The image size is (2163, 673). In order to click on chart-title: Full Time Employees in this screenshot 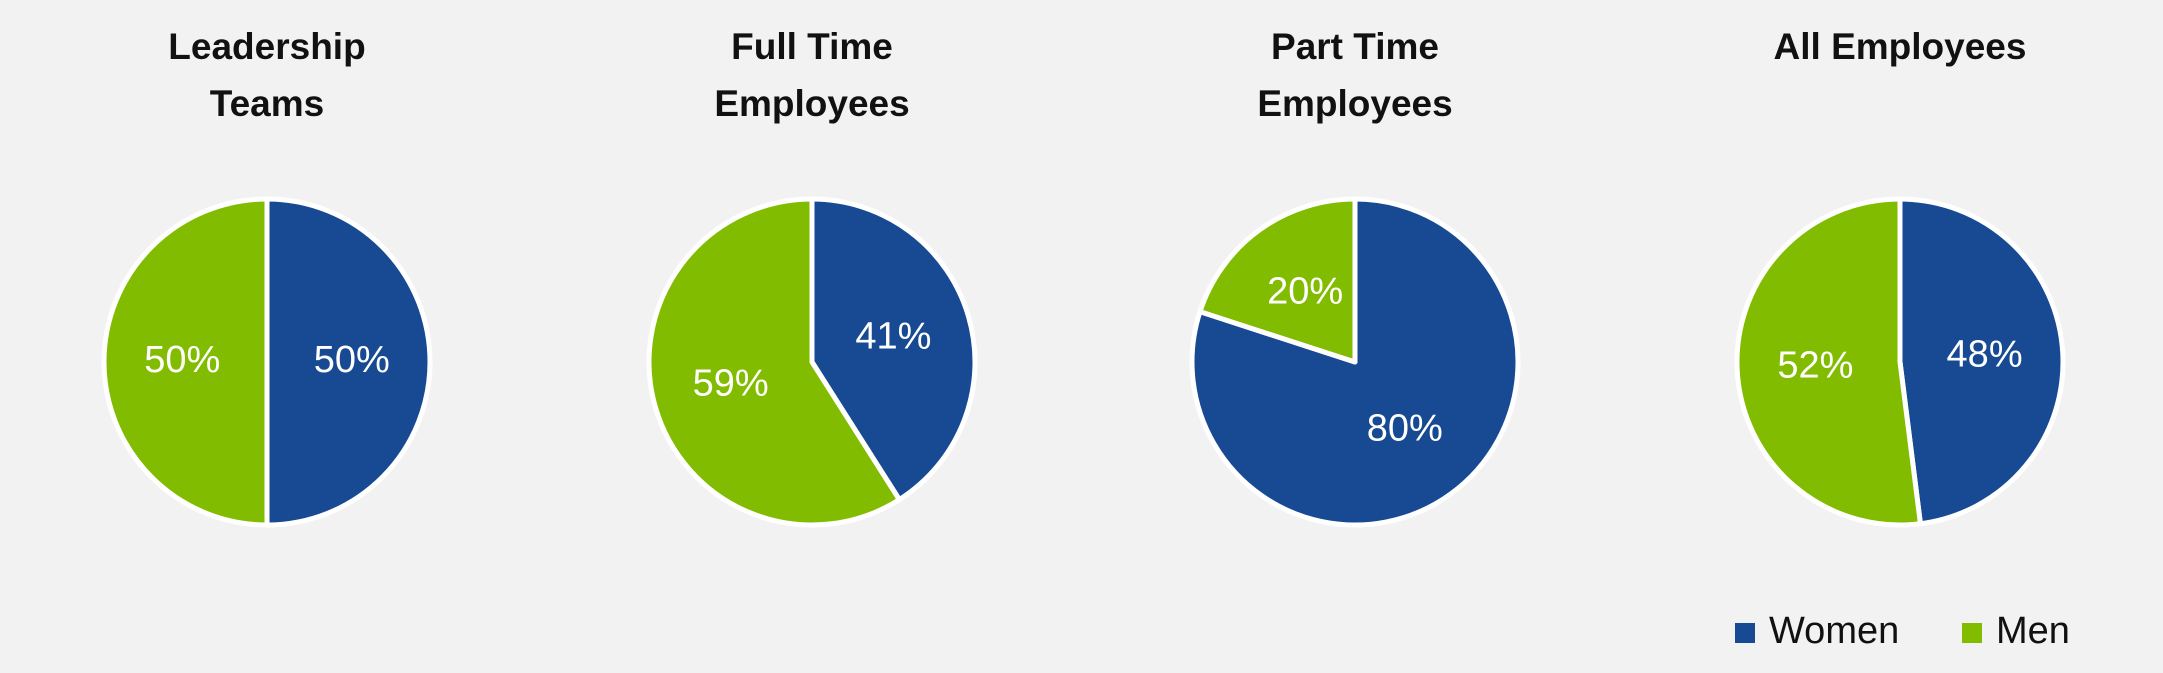, I will do `click(812, 75)`.